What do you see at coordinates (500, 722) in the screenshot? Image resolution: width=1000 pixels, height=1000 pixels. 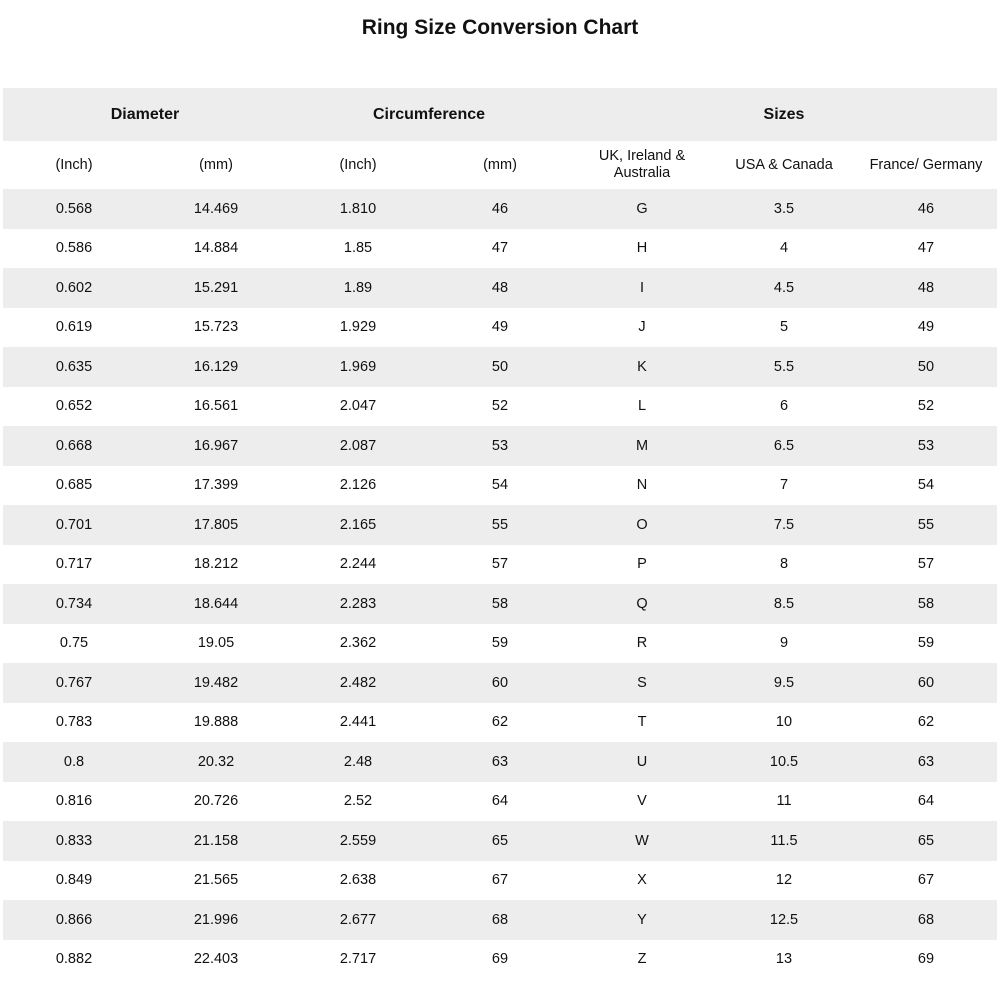 I see `cell-circumference-mm: 62` at bounding box center [500, 722].